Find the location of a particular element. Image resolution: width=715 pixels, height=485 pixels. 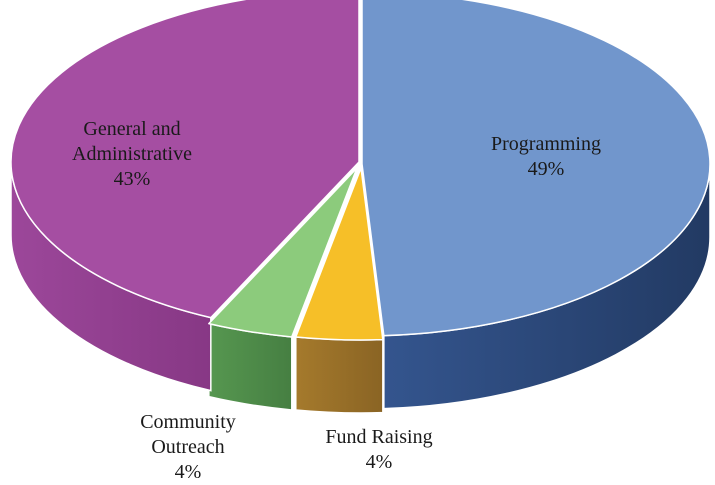

slice-label-line: Programming is located at coordinates (546, 144).